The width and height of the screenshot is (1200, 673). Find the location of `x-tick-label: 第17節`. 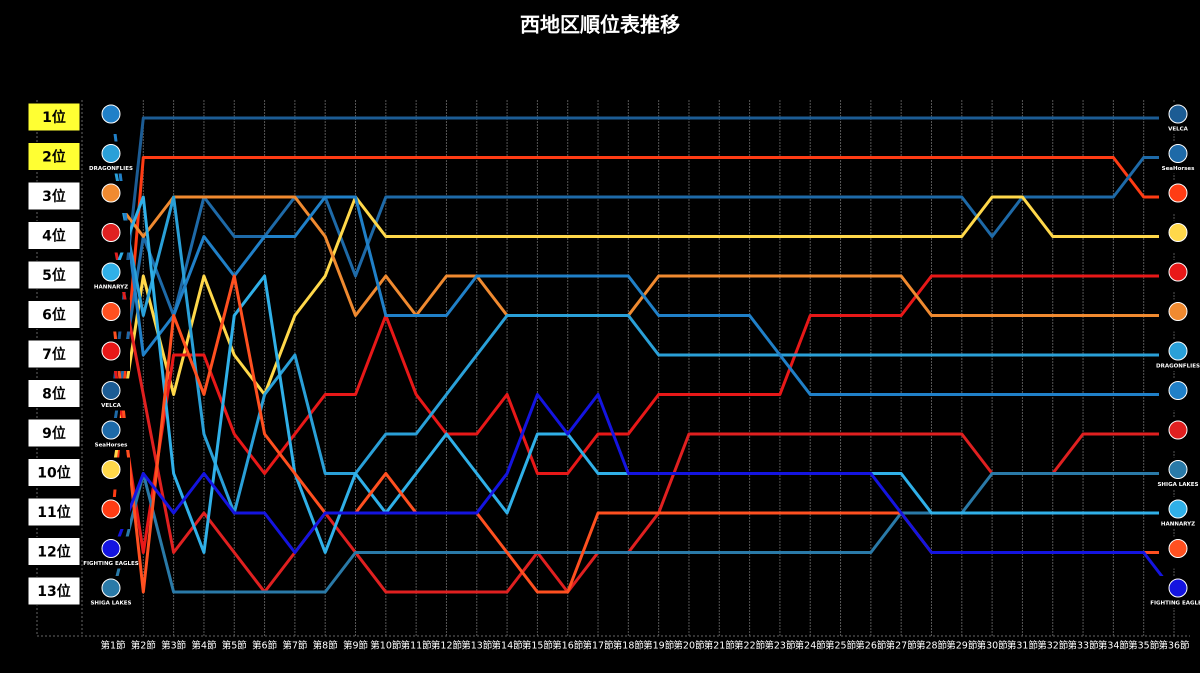

x-tick-label: 第17節 is located at coordinates (598, 646).